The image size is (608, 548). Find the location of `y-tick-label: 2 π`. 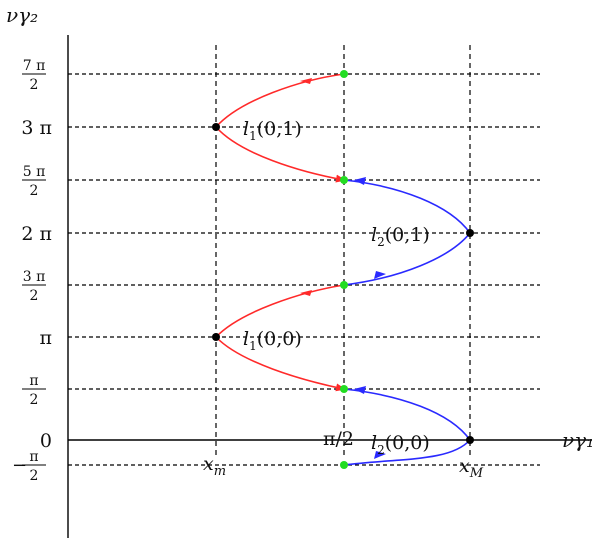

y-tick-label: 2 π is located at coordinates (36, 234).